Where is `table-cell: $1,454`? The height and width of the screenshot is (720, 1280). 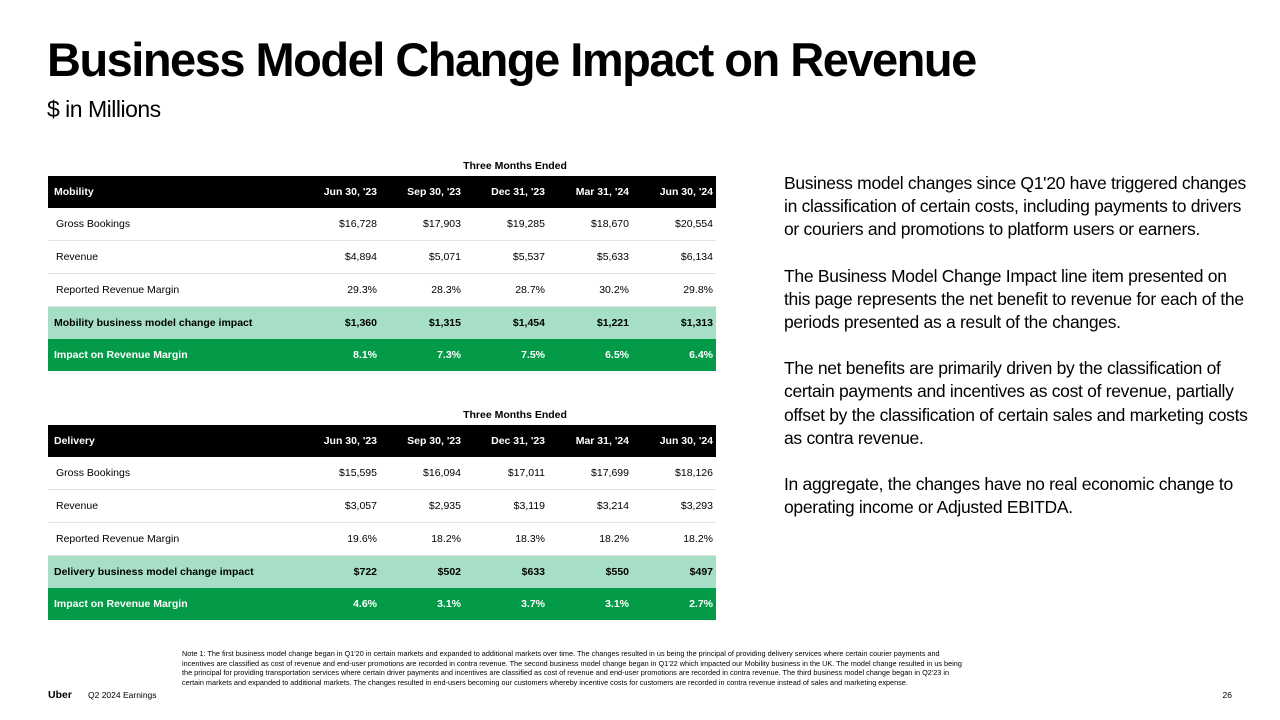
table-cell: $1,454 is located at coordinates (506, 322).